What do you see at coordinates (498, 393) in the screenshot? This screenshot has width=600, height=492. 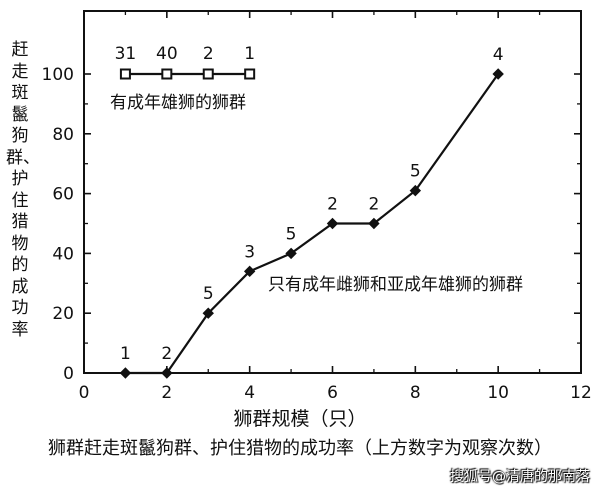 I see `x-tick-label: 10` at bounding box center [498, 393].